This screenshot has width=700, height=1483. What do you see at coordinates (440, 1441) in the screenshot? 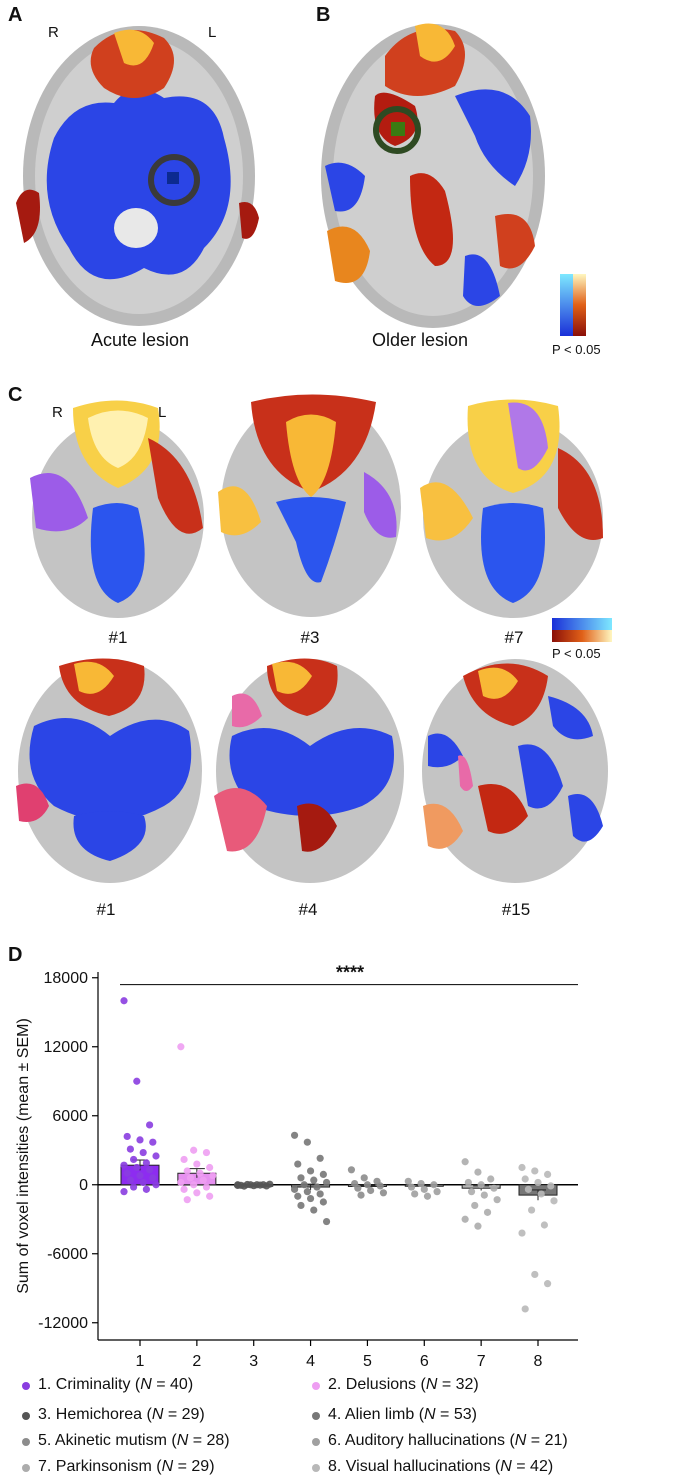
I see `legend-item-auditory-hallucinations: 6. Auditory hallucinations (N = 21)` at bounding box center [440, 1441].